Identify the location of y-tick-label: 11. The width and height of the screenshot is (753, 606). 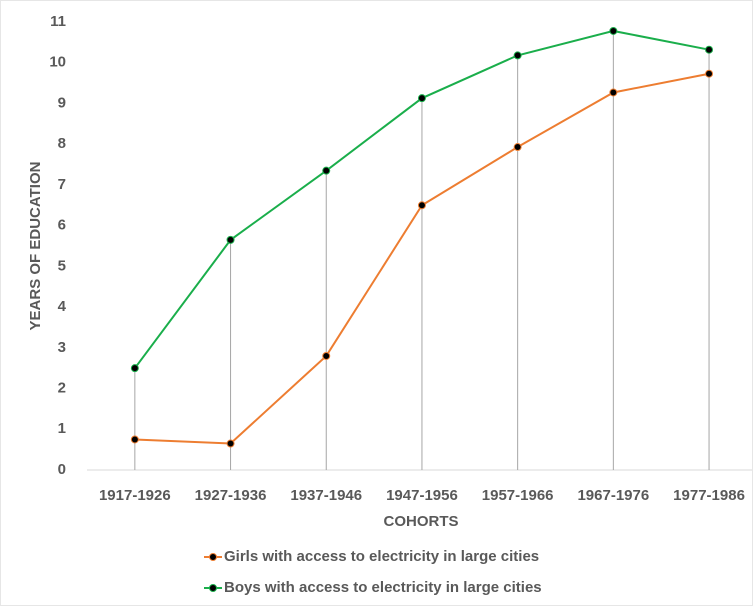
(58, 21).